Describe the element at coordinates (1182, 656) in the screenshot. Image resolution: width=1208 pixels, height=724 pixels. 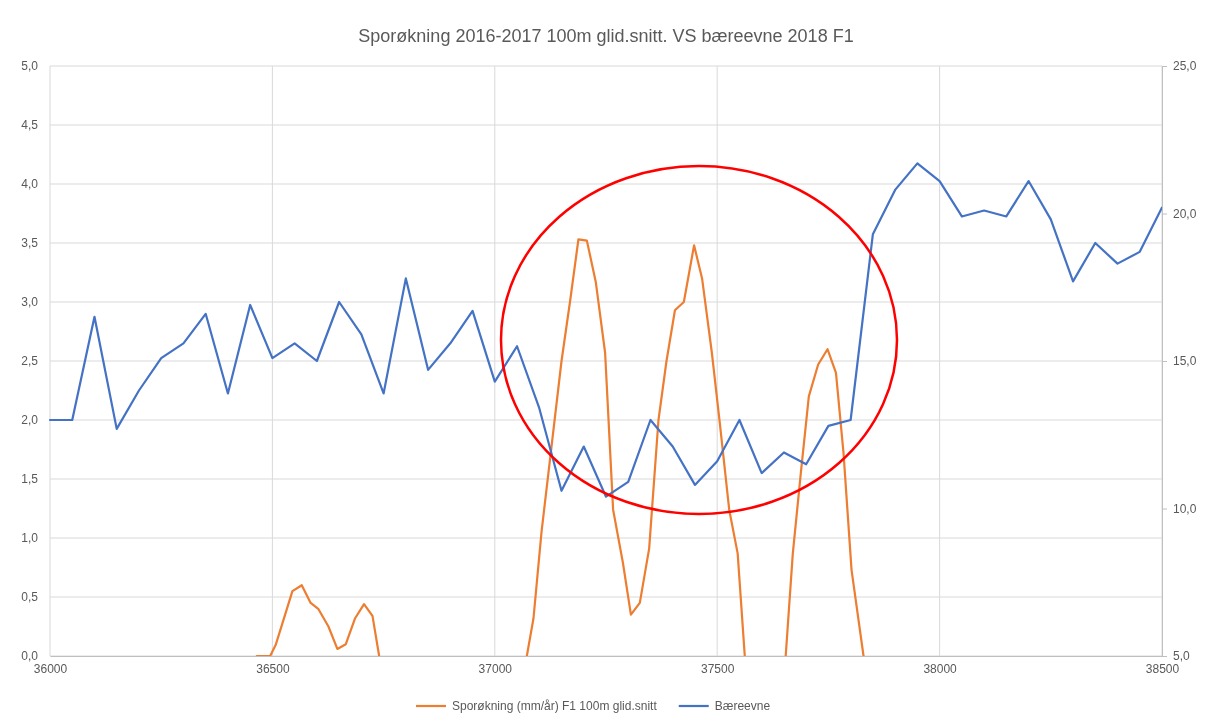
I see `y2-tick-label: 5,0` at that location.